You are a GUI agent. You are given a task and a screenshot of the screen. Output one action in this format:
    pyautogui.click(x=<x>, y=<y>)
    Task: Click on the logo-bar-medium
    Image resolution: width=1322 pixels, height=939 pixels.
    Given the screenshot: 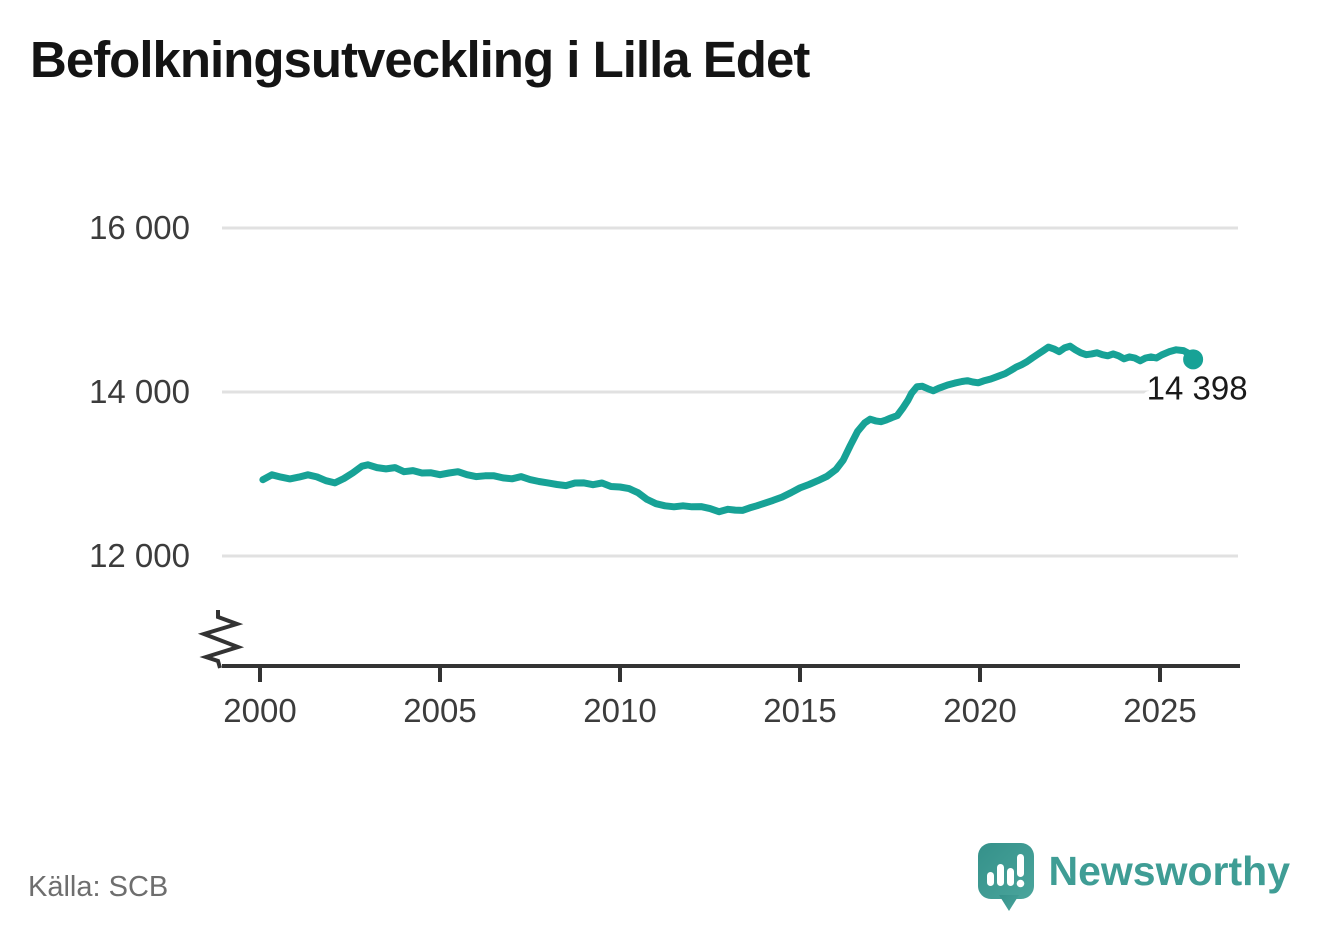 What is the action you would take?
    pyautogui.click(x=1010, y=877)
    